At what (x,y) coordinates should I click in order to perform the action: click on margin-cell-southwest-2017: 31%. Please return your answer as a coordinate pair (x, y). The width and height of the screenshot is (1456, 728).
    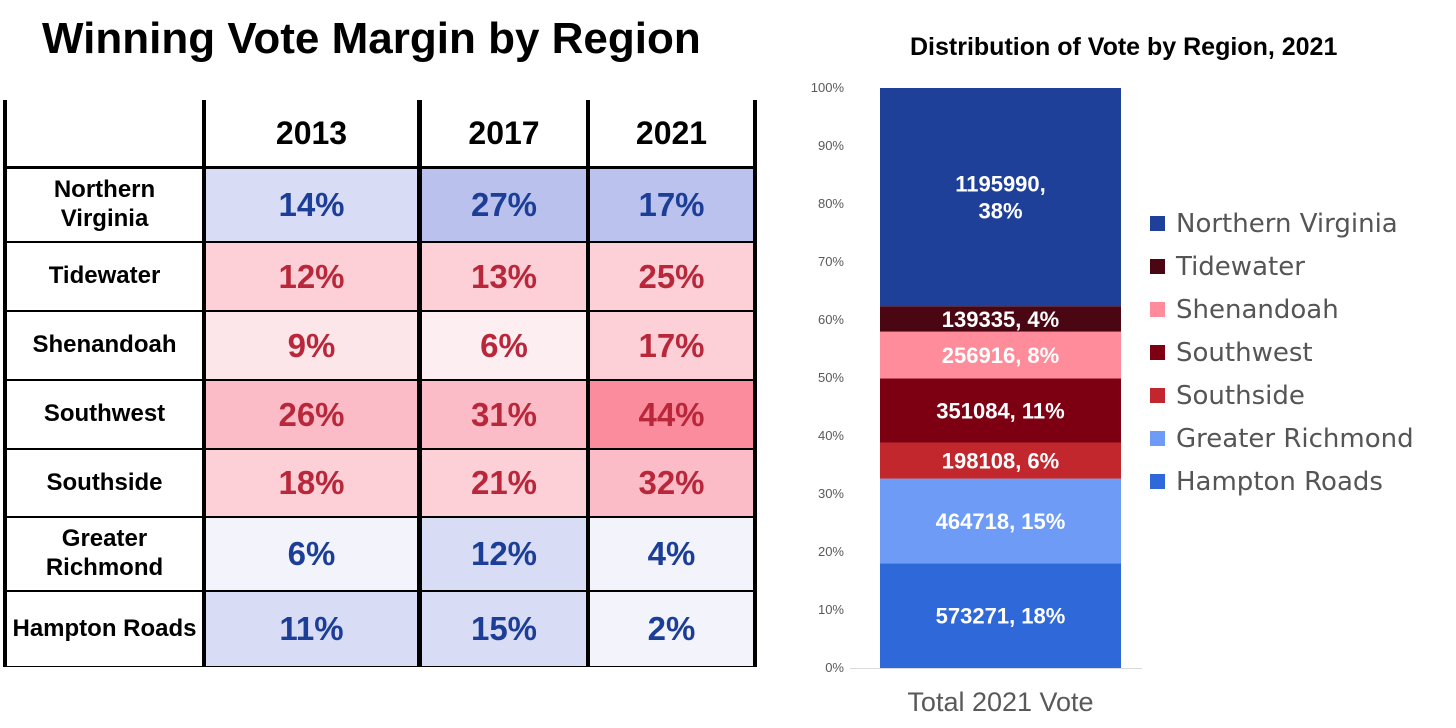
    Looking at the image, I should click on (504, 414).